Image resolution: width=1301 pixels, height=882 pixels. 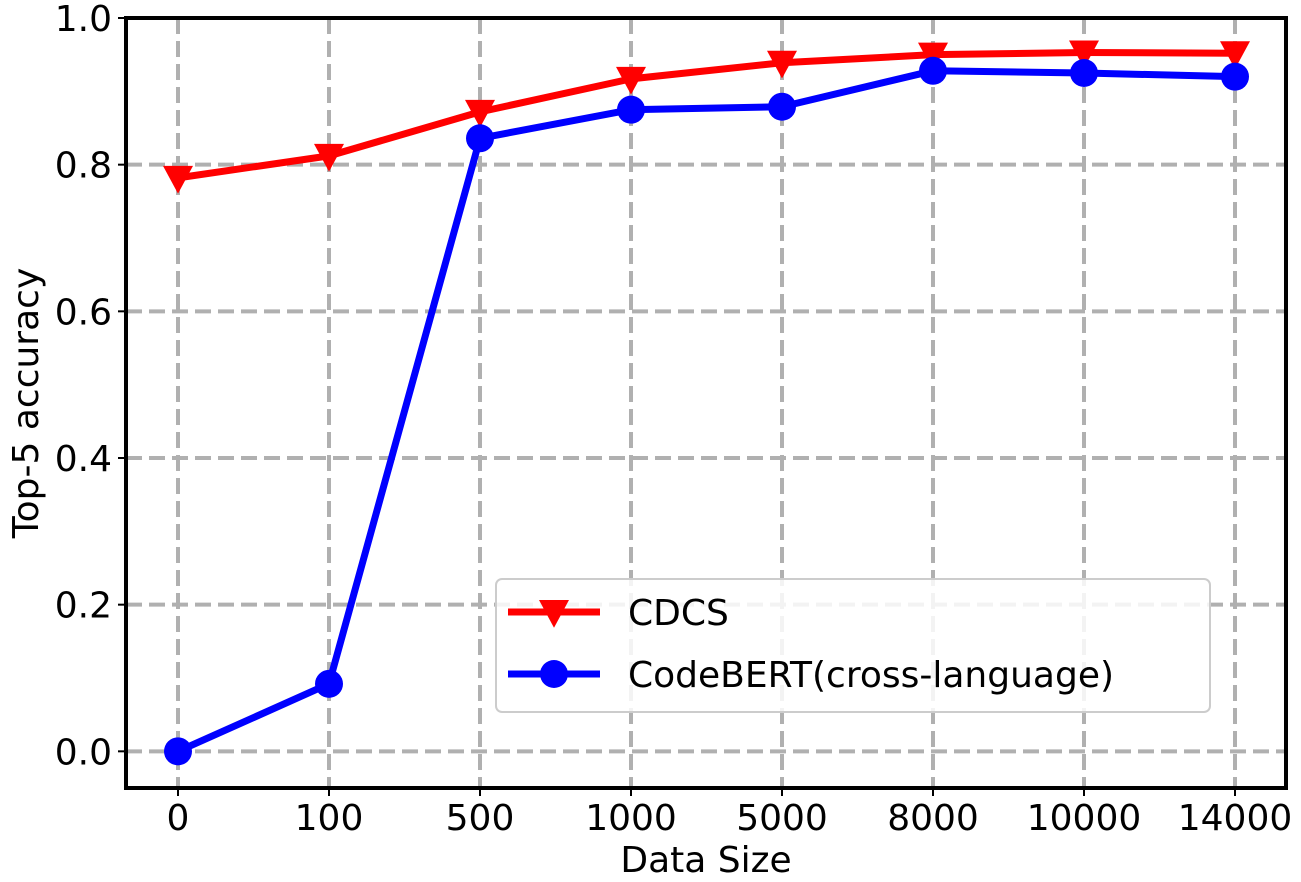 What do you see at coordinates (83, 312) in the screenshot?
I see `y-tick-label: 0.6` at bounding box center [83, 312].